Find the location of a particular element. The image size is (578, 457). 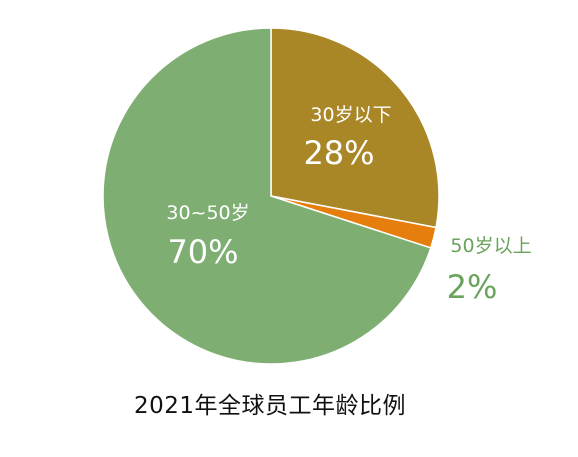

slice-label-under-30: 30岁以下 28% is located at coordinates (347, 138).